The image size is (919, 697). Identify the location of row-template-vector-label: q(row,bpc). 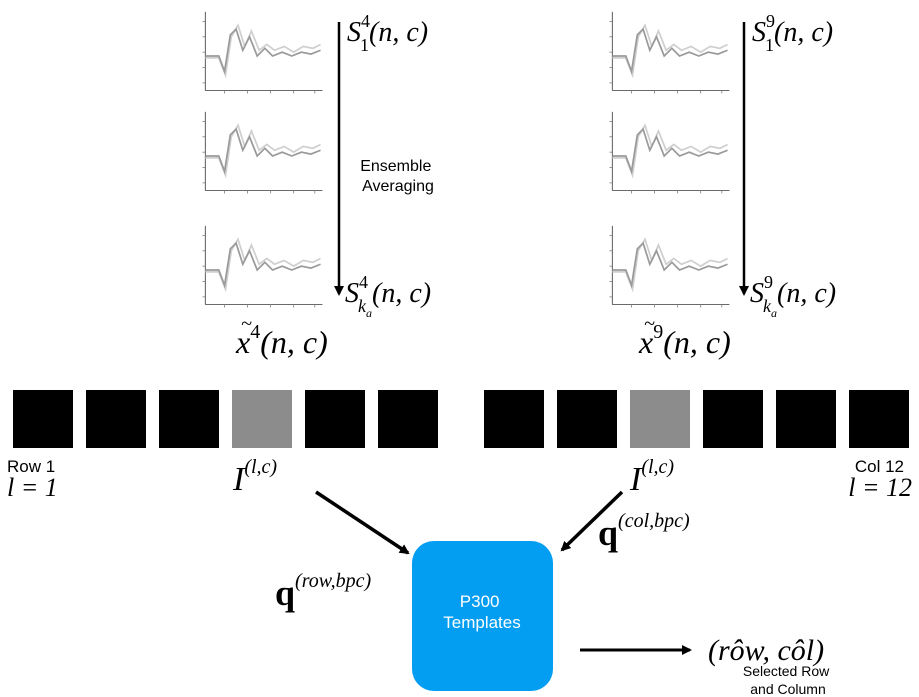
(323, 591).